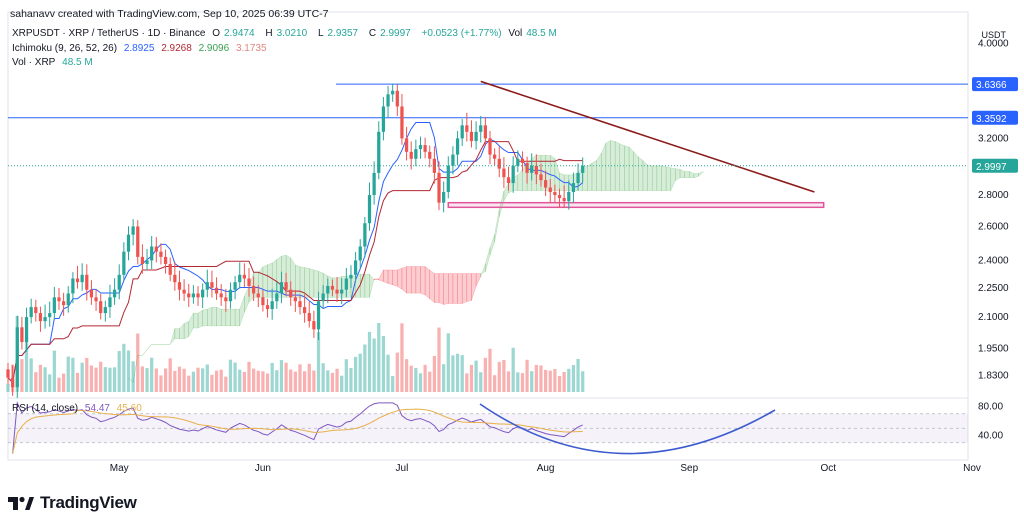 This screenshot has height=525, width=1024. Describe the element at coordinates (129, 408) in the screenshot. I see `rsi-ma-value: 45.60` at that location.